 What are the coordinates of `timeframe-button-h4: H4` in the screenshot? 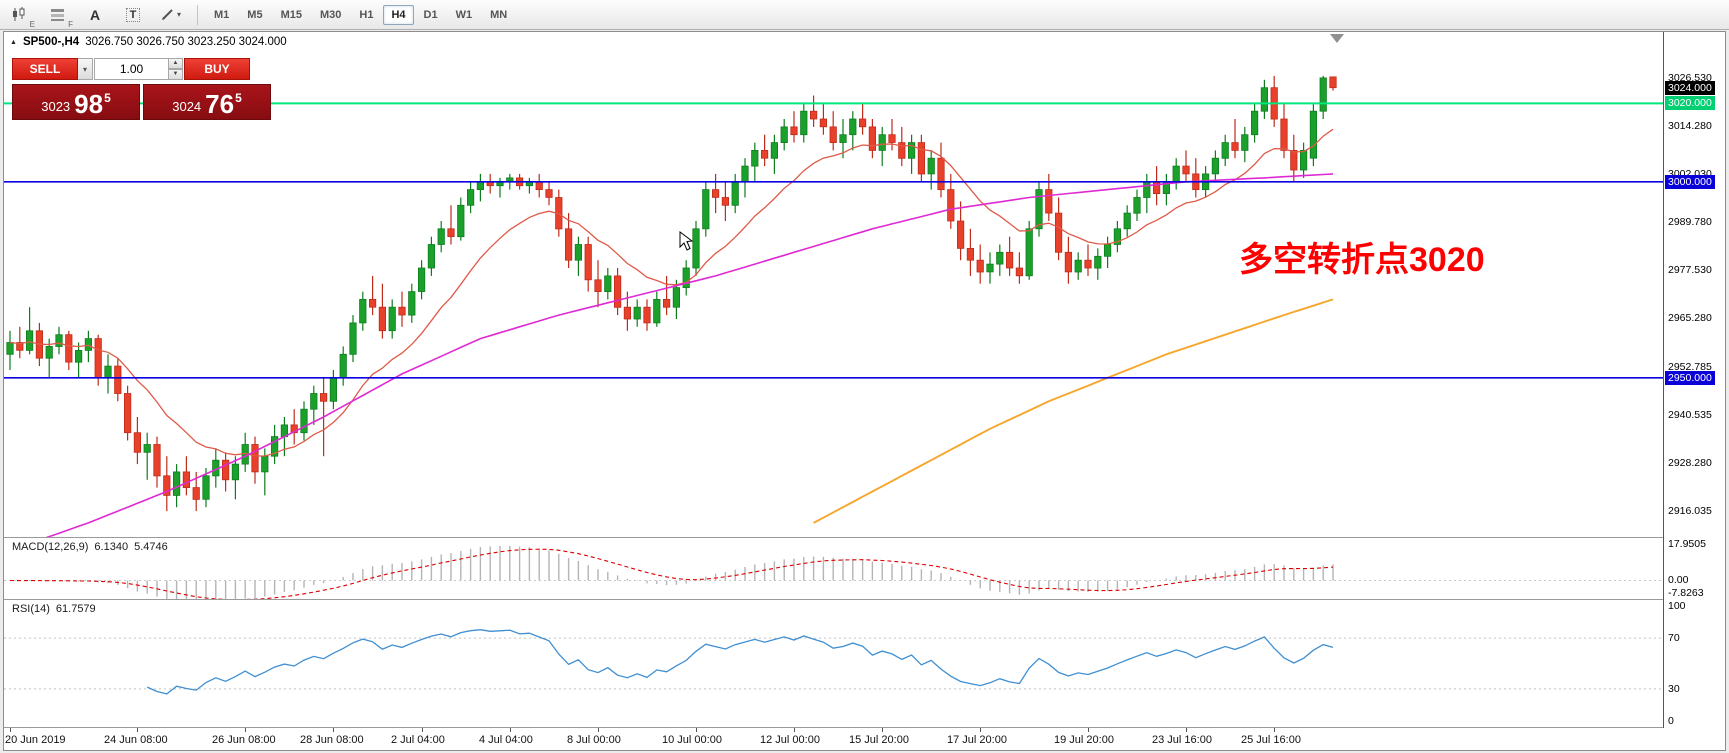 It's located at (398, 14).